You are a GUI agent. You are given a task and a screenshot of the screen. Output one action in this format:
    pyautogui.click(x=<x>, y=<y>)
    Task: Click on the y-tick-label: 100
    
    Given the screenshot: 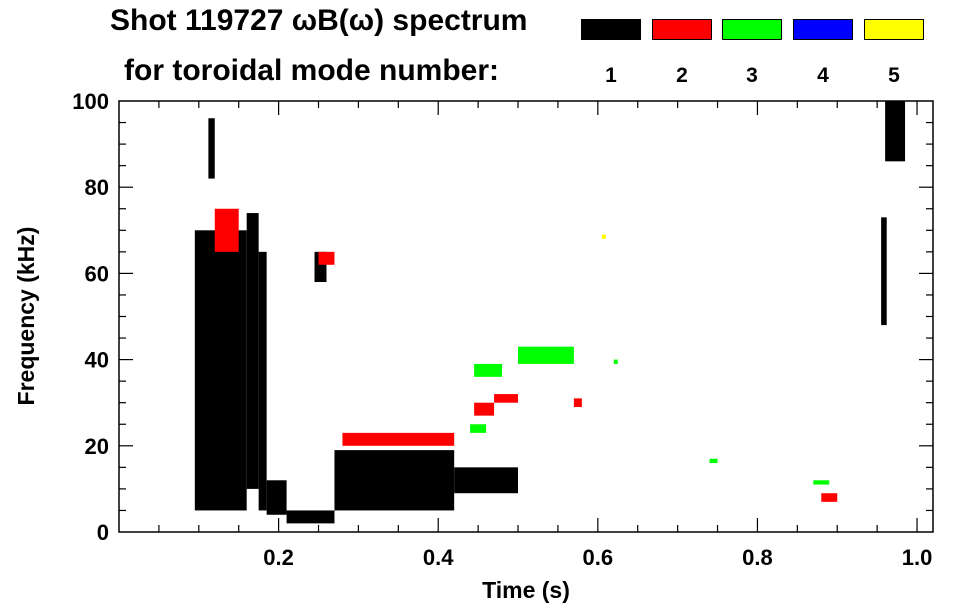 What is the action you would take?
    pyautogui.click(x=90, y=101)
    